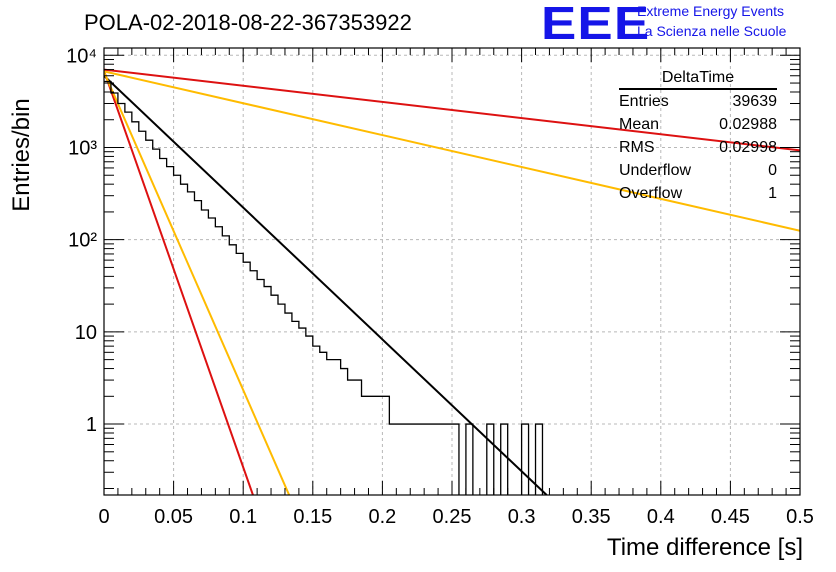  Describe the element at coordinates (748, 147) in the screenshot. I see `stats-value: 0.02998` at that location.